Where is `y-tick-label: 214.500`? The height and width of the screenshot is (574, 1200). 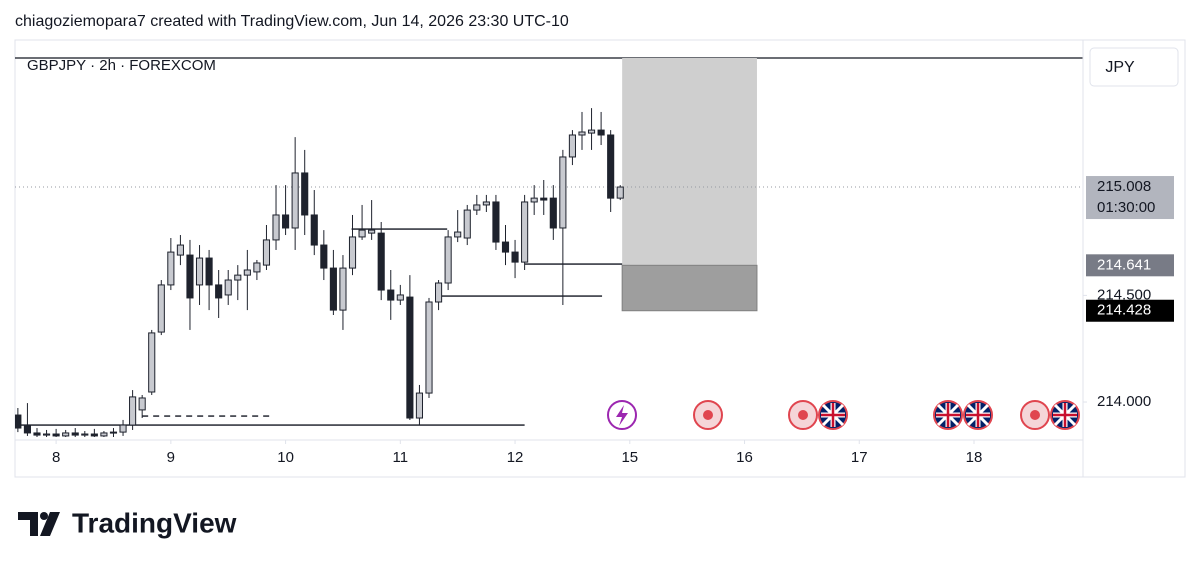 y-tick-label: 214.500 is located at coordinates (1124, 294).